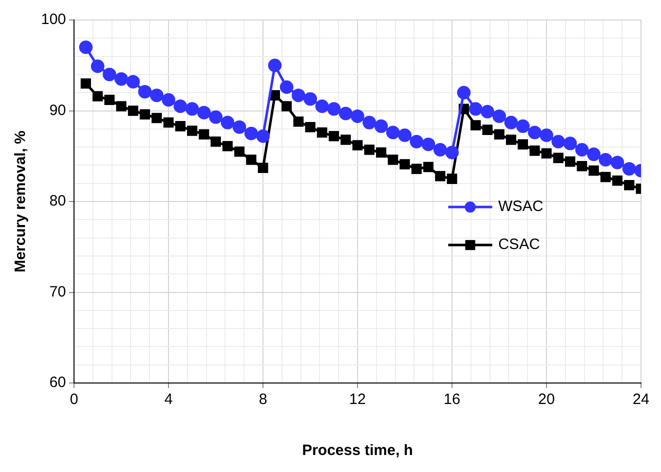  What do you see at coordinates (57, 383) in the screenshot?
I see `y-tick-label: 60` at bounding box center [57, 383].